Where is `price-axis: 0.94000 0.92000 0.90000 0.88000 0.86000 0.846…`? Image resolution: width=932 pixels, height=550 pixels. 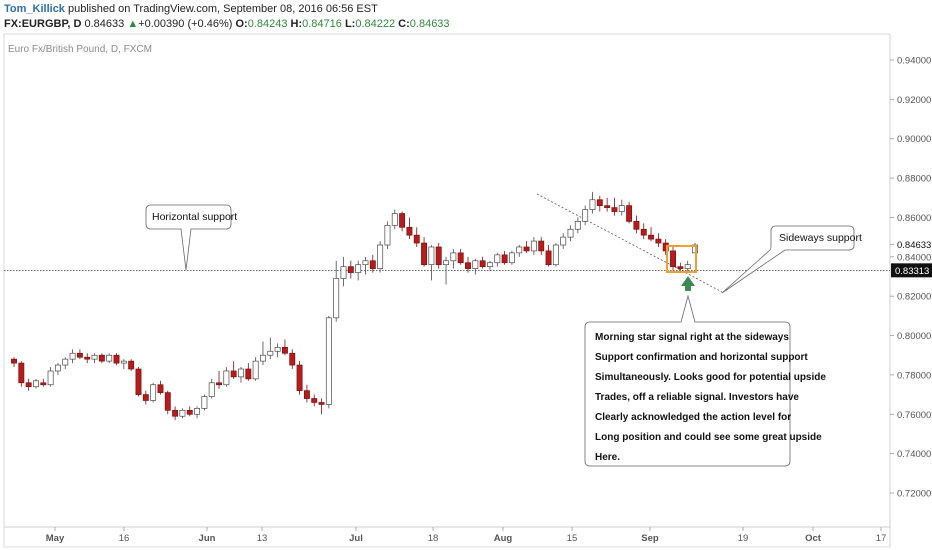
price-axis: 0.94000 0.92000 0.90000 0.88000 0.86000 0.846… is located at coordinates (911, 278).